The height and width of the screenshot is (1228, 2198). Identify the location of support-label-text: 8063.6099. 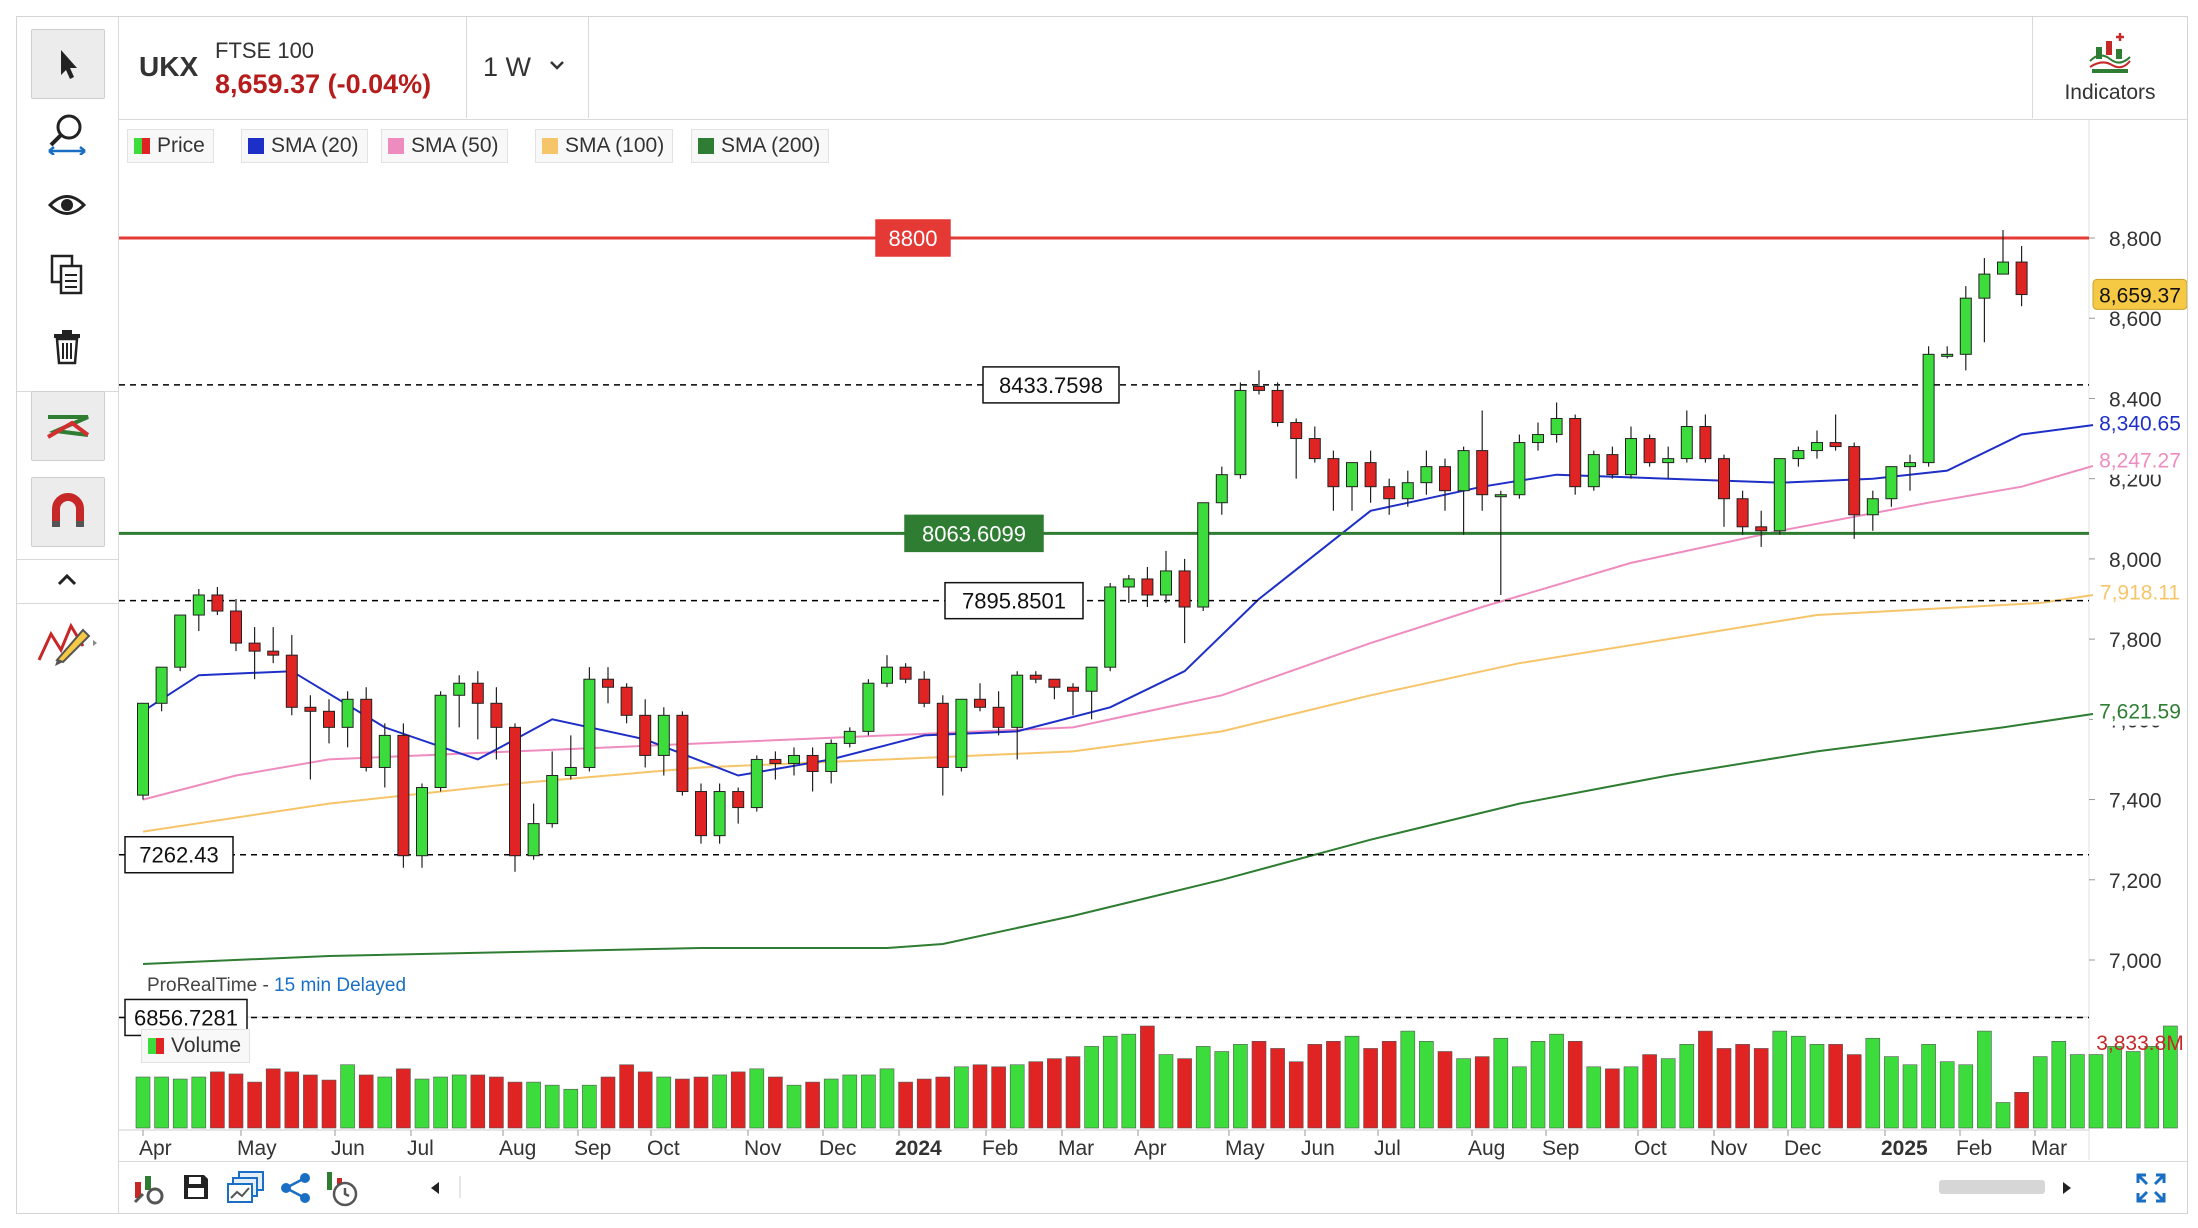
(974, 533).